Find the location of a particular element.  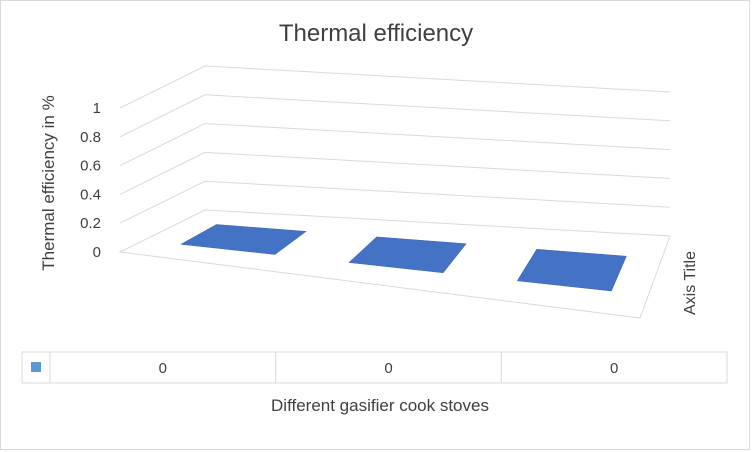

x-axis-title: Different gasifier cook stoves is located at coordinates (380, 405).